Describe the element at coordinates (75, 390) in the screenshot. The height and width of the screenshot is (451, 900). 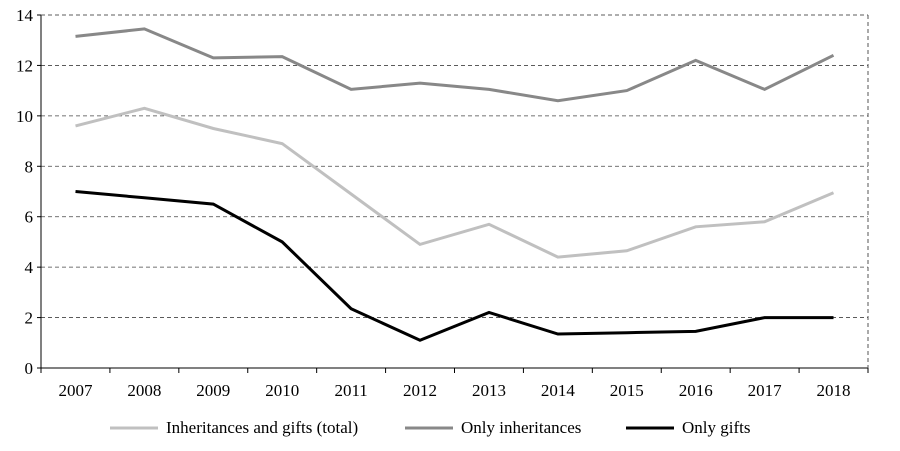
I see `x-tick-label: 2007` at that location.